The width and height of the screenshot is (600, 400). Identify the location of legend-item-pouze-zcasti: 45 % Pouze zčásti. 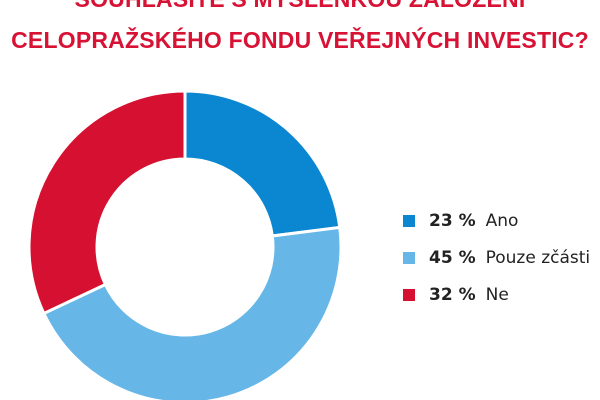
(496, 257).